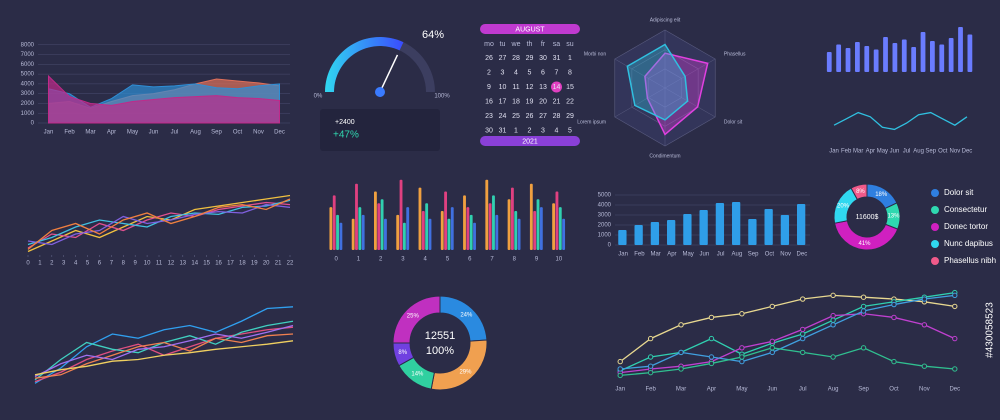 Image resolution: width=1000 pixels, height=420 pixels. I want to click on x-tick-label: 18, so click(242, 264).